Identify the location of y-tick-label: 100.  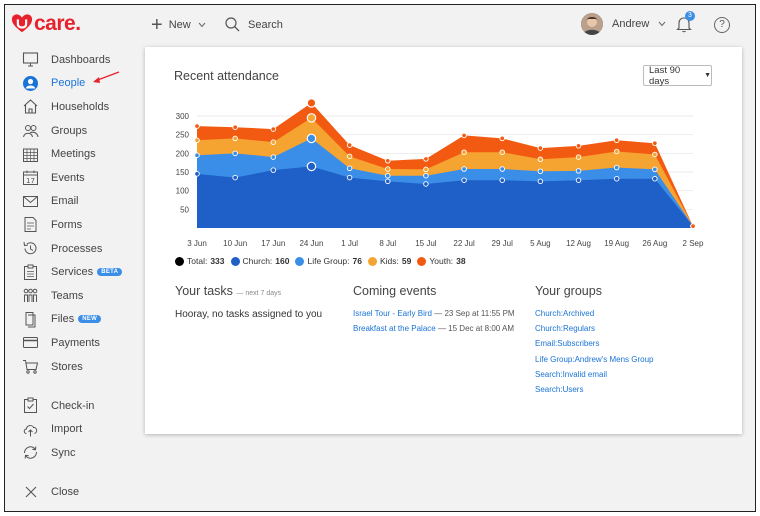
(183, 191).